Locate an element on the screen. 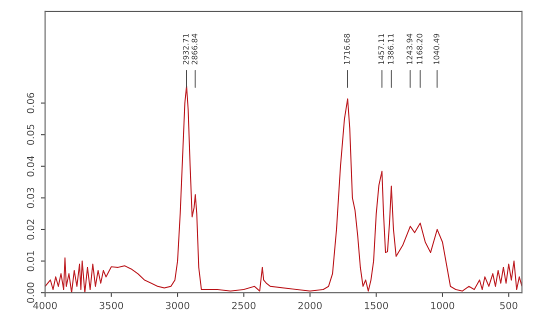  x-tick-label: 2500 is located at coordinates (244, 306).